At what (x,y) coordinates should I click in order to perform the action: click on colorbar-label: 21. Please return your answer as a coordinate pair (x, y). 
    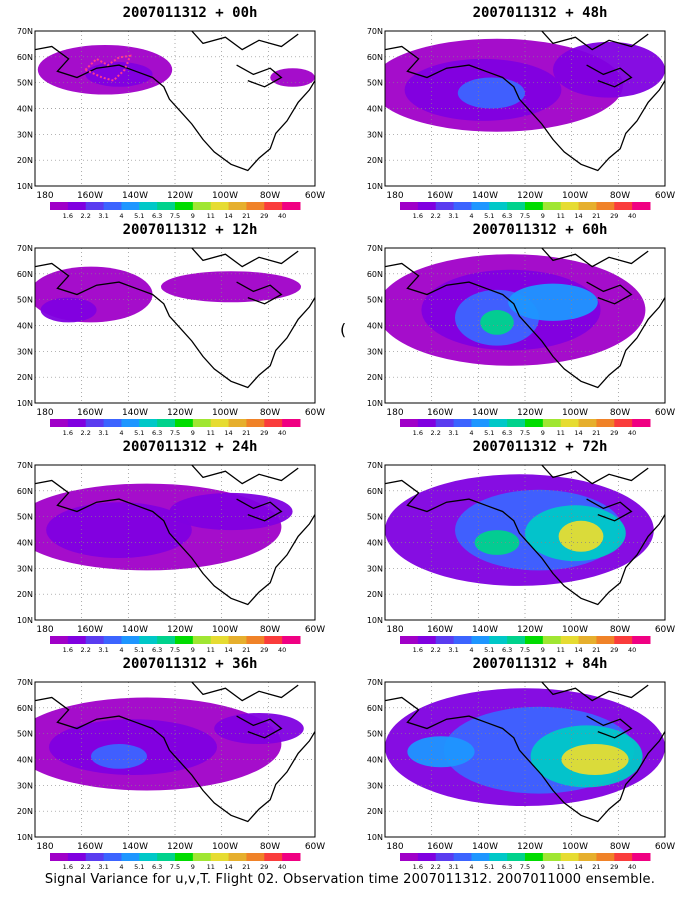
    Looking at the image, I should click on (596, 216).